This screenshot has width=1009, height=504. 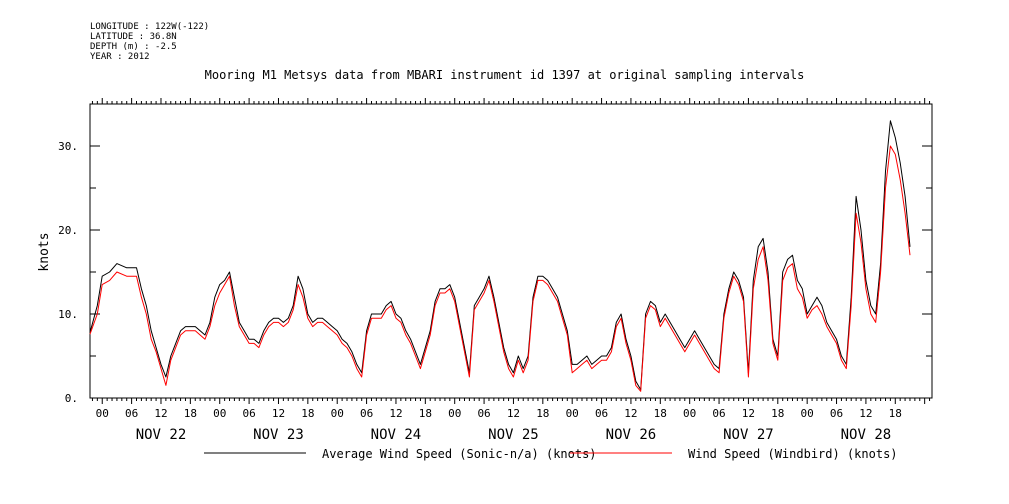 I want to click on legend-label-average: Average Wind Speed (Sonic-n/a) (knots), so click(x=459, y=454).